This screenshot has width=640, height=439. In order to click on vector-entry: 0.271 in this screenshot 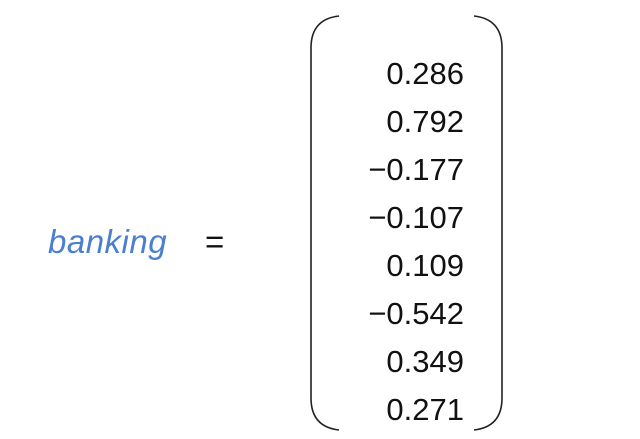, I will do `click(425, 409)`.